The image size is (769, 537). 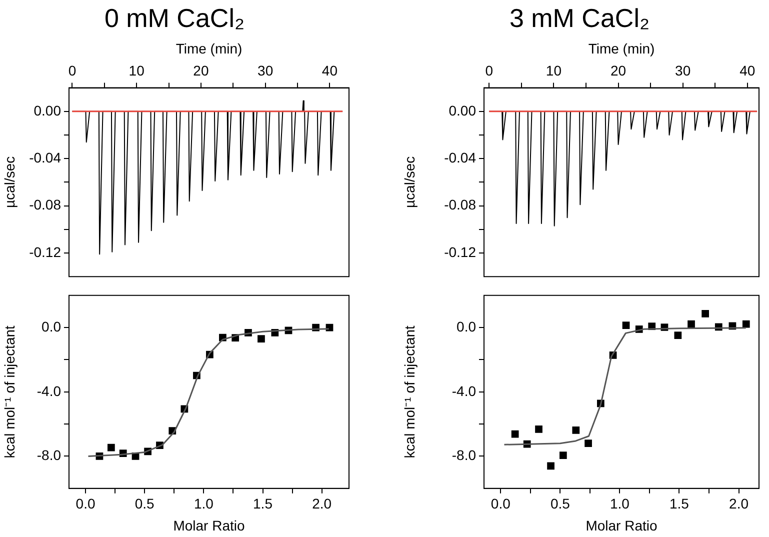 I want to click on chart-title: 3 mM CaCl₂, so click(x=579, y=17).